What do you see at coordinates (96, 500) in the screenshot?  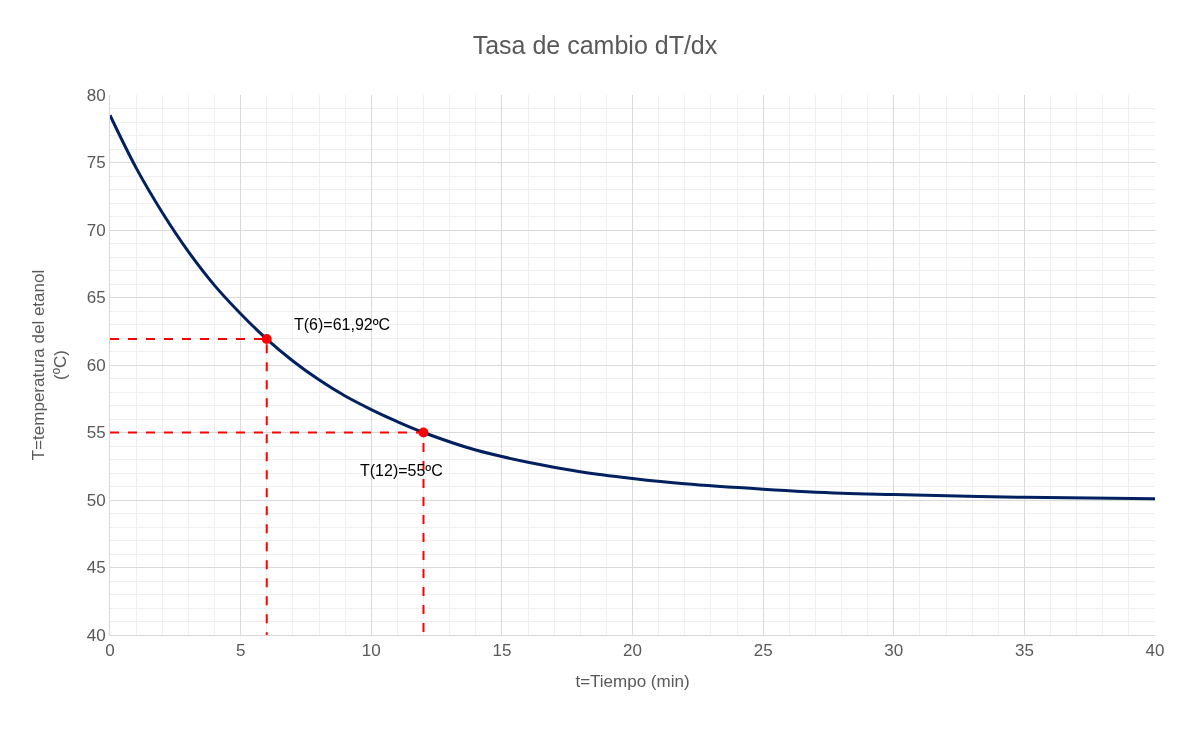 I see `y-tick-label: 50` at bounding box center [96, 500].